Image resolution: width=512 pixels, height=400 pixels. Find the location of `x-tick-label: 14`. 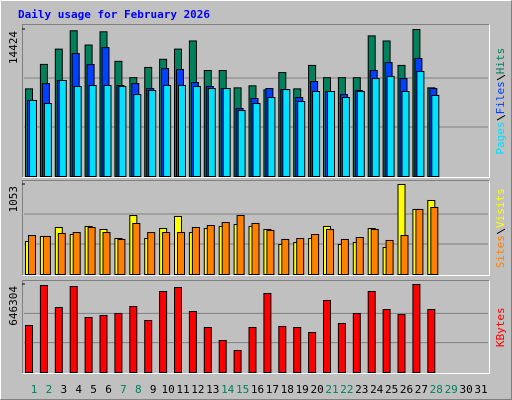

x-tick-label: 14 is located at coordinates (228, 389).